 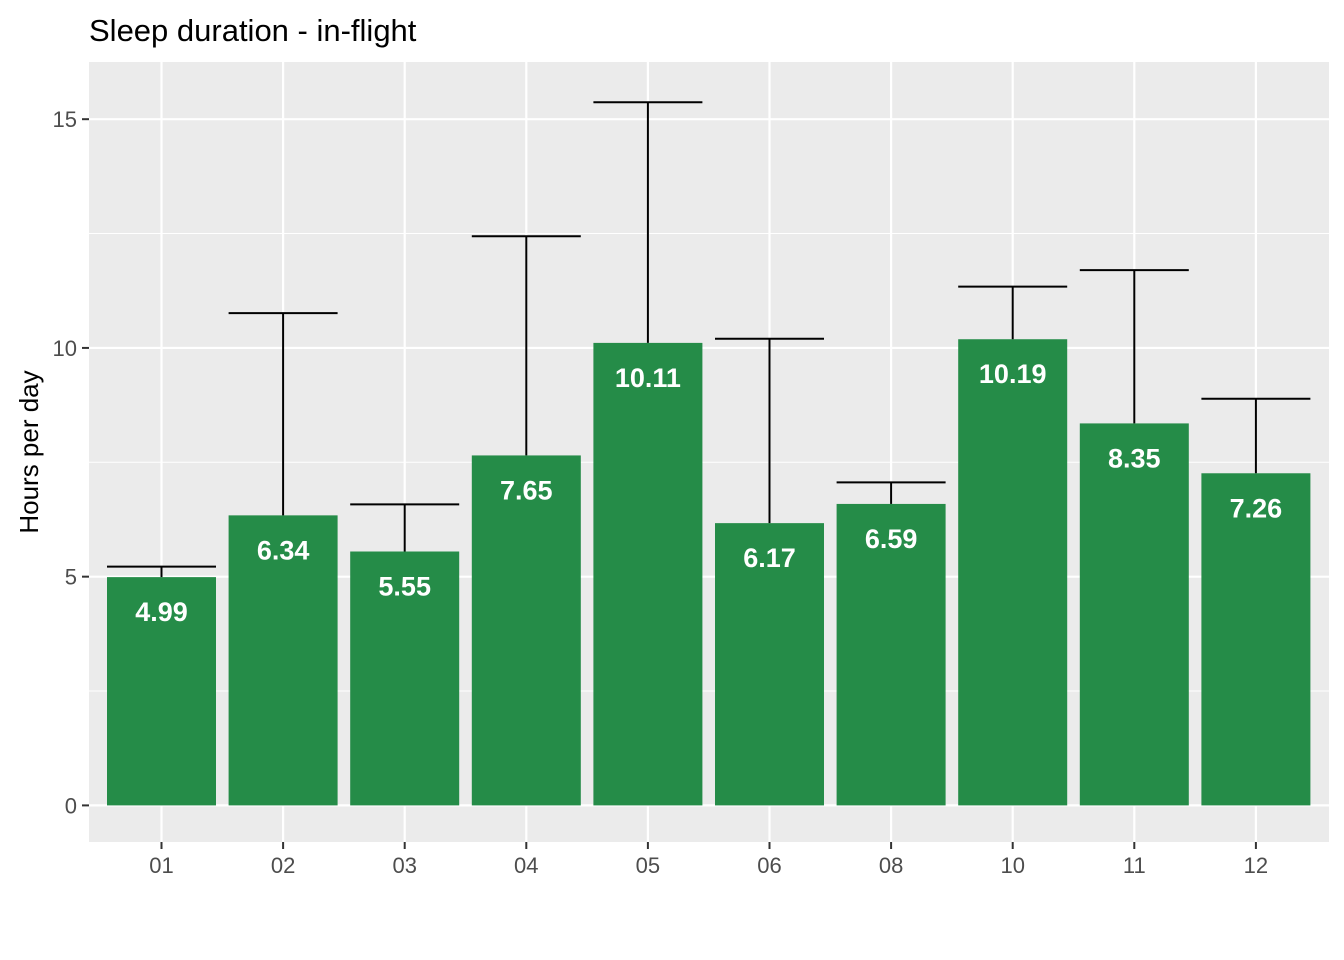 I want to click on data-label: 7.26, so click(x=1256, y=508).